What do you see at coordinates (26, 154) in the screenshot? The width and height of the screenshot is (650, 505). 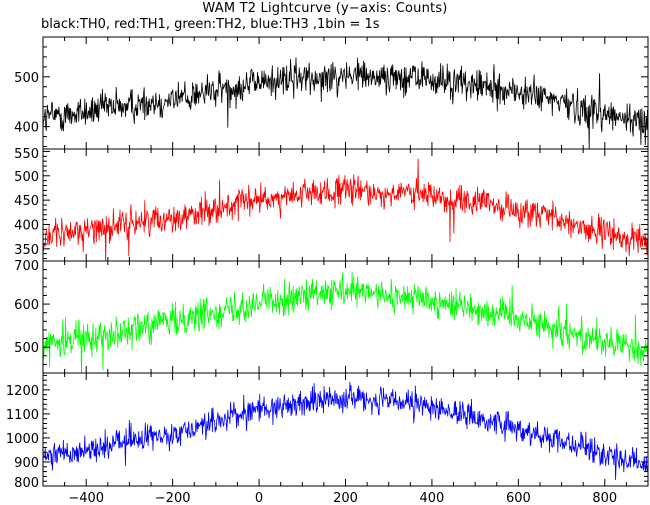 I see `y-tick-label: 550` at bounding box center [26, 154].